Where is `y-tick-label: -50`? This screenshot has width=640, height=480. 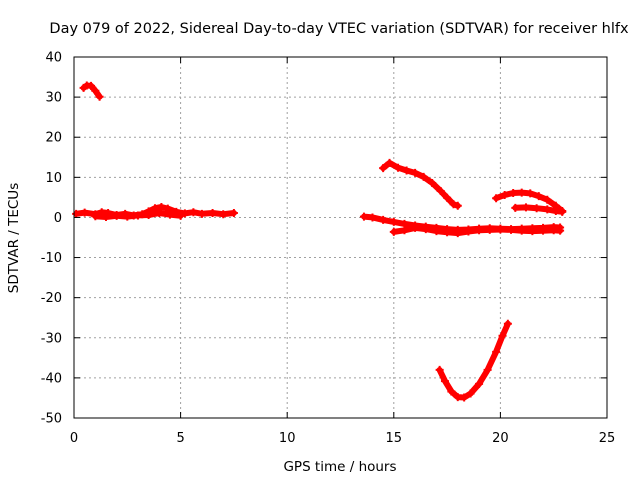
y-tick-label: -50 is located at coordinates (51, 419).